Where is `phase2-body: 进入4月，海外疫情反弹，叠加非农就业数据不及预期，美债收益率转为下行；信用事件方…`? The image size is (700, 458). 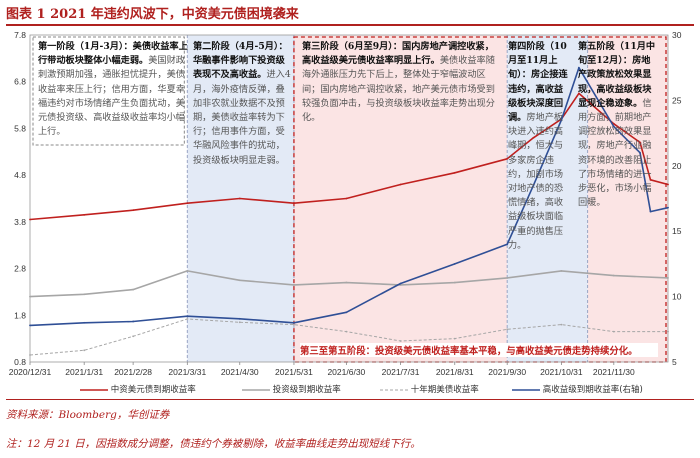
phase2-body: 进入4月，海外疫情反弹，叠加非农就业数据不及预期，美债收益率转为下行；信用事件方… is located at coordinates (242, 117).